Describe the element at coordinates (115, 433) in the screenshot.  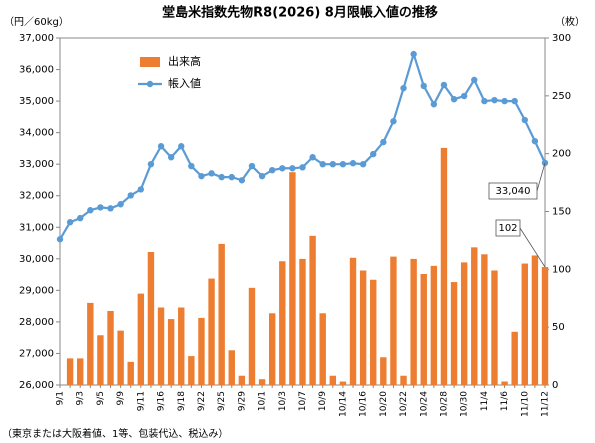
I see `footnote: （東京または大阪着値、1等、包装代込、税込み）` at that location.